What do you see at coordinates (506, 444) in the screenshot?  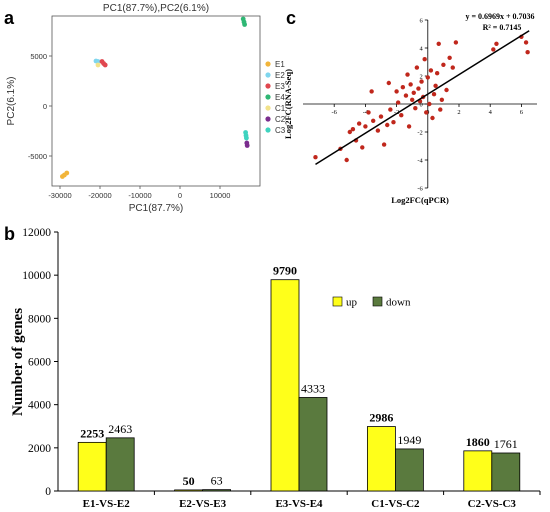 I see `bar-value-label-down: 1761` at bounding box center [506, 444].